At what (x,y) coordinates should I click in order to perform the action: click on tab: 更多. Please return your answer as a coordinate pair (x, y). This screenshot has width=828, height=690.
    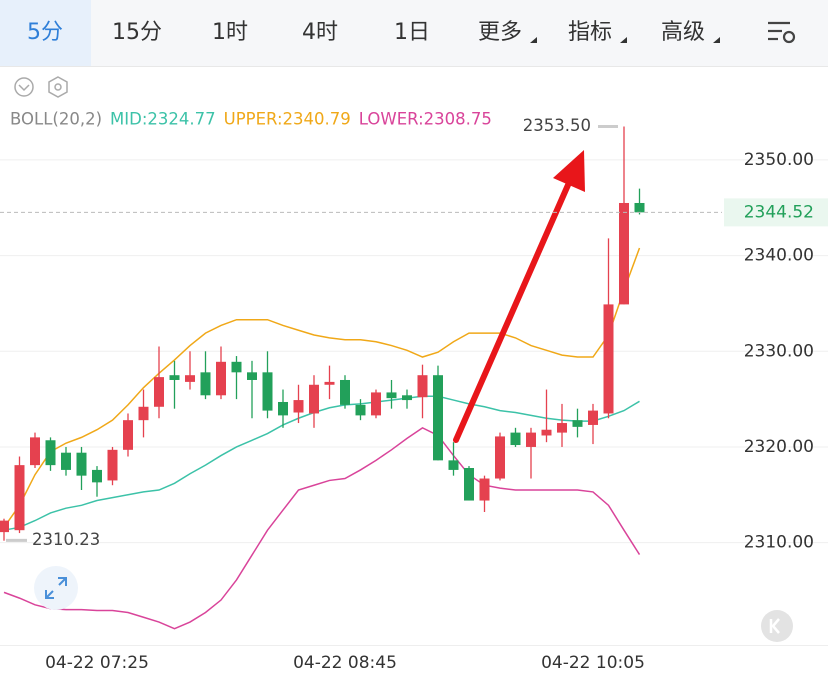
    Looking at the image, I should click on (500, 32).